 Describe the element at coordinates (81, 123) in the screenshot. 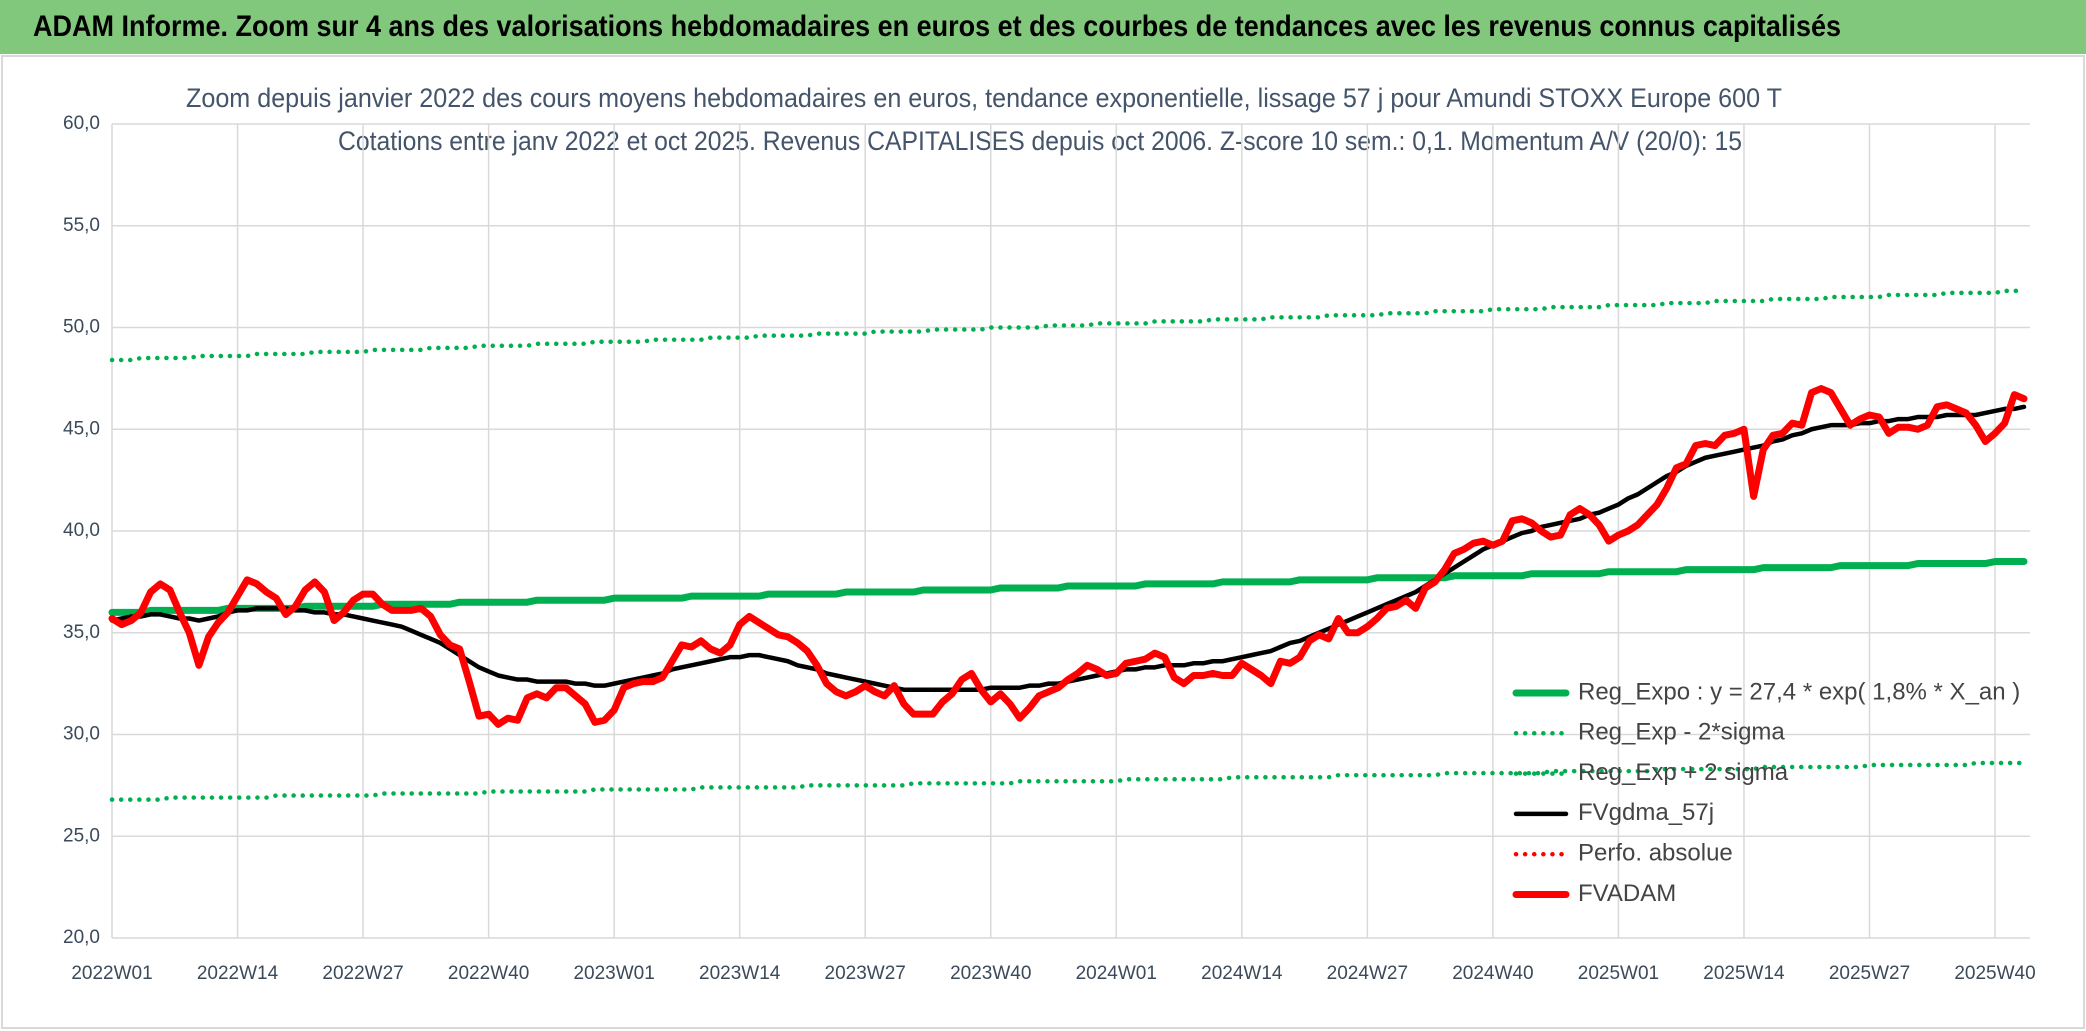

I see `y-tick-label: 60,0` at that location.